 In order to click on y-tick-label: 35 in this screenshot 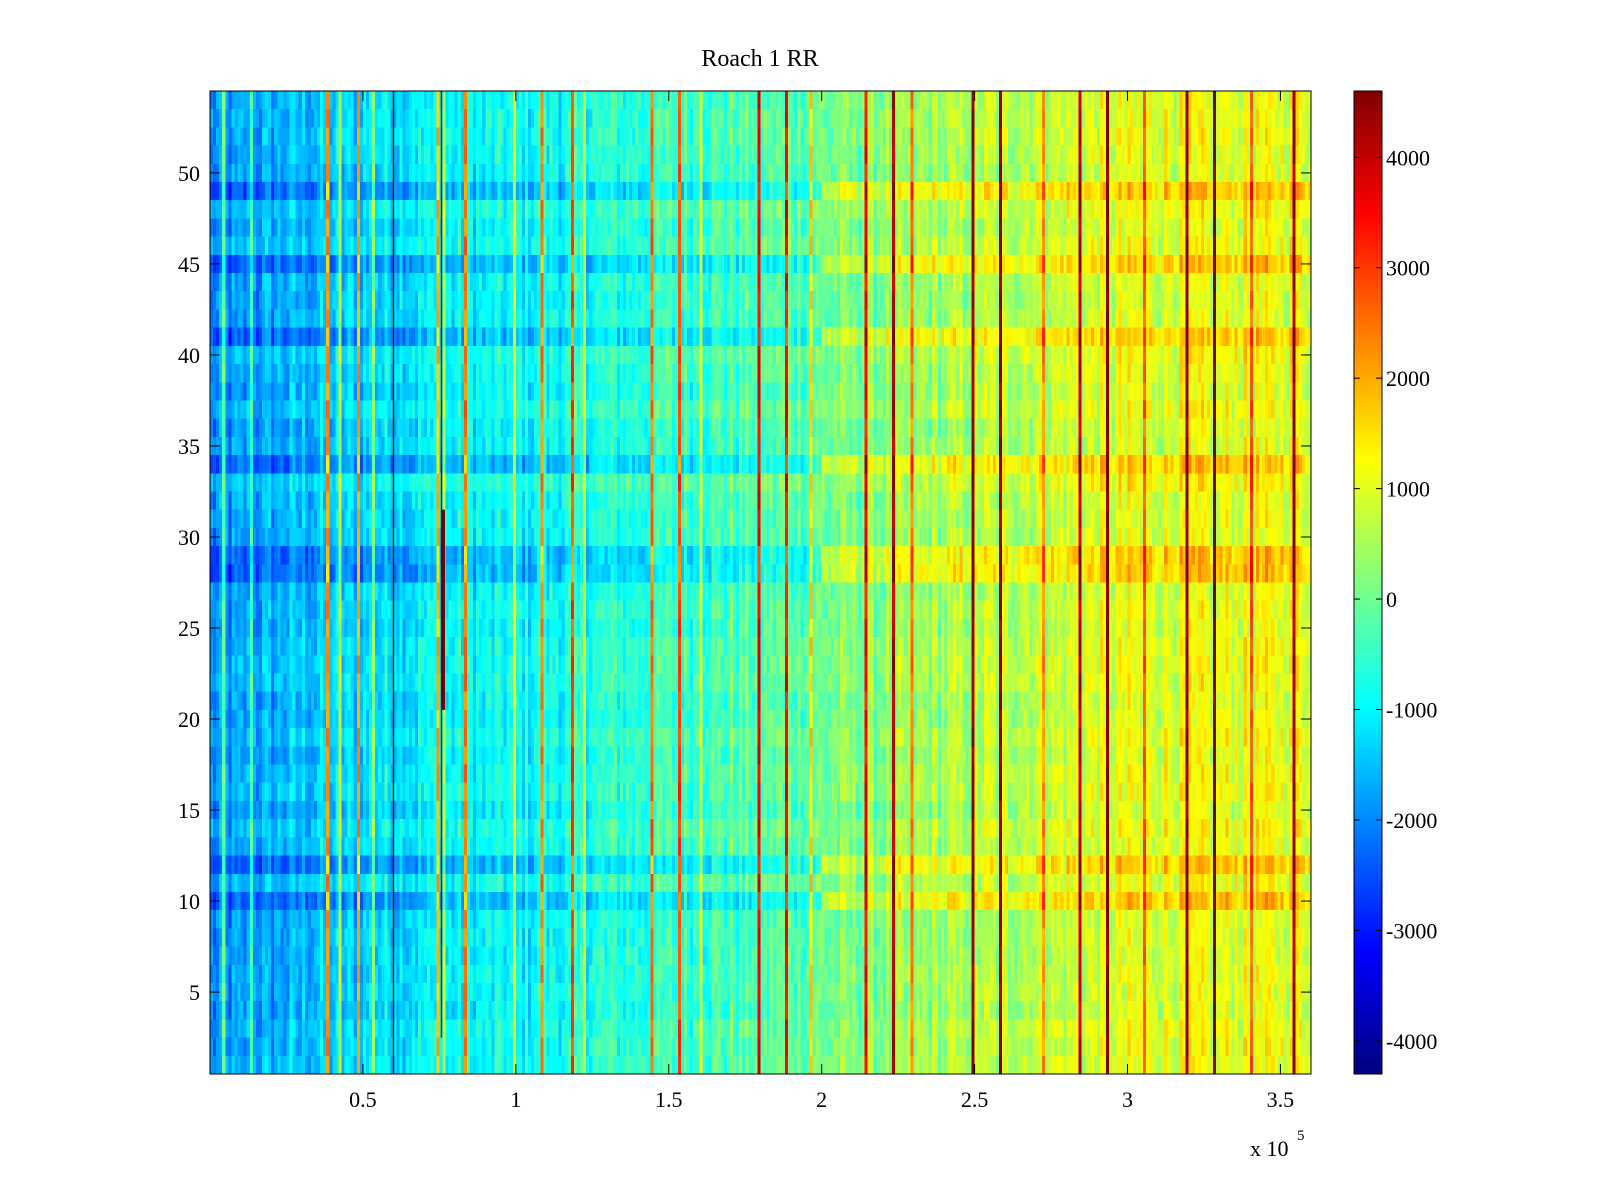, I will do `click(189, 446)`.